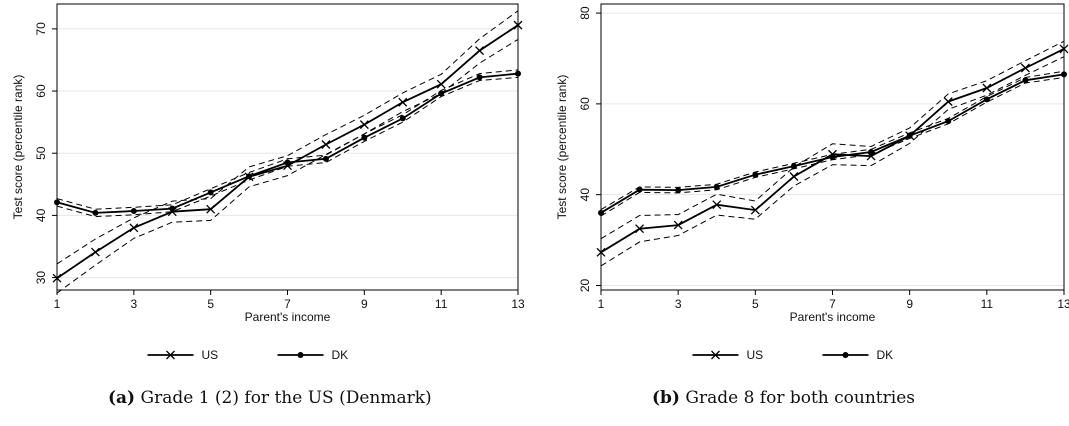 The height and width of the screenshot is (426, 1069). Describe the element at coordinates (800, 398) in the screenshot. I see `caption-text-b: Grade 8 for both countries` at that location.